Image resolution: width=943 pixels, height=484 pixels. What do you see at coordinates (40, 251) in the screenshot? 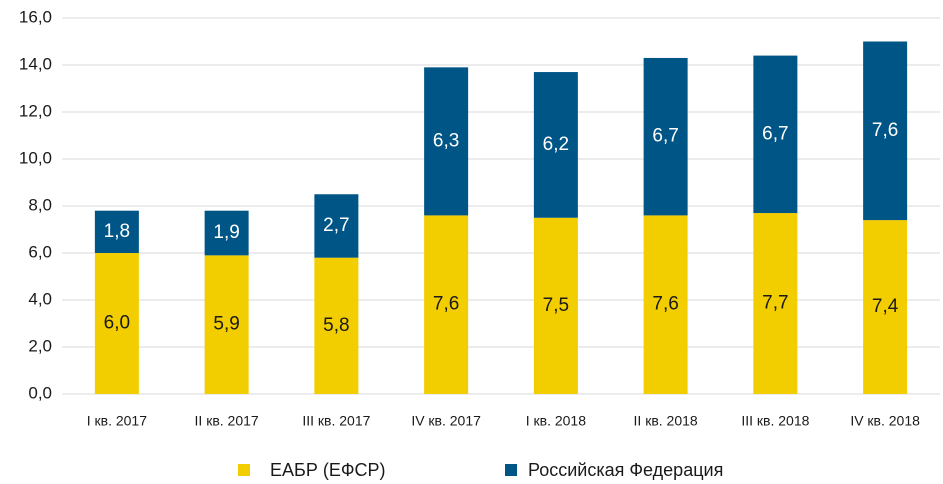
I see `y-tick-label: 6,0` at bounding box center [40, 251].